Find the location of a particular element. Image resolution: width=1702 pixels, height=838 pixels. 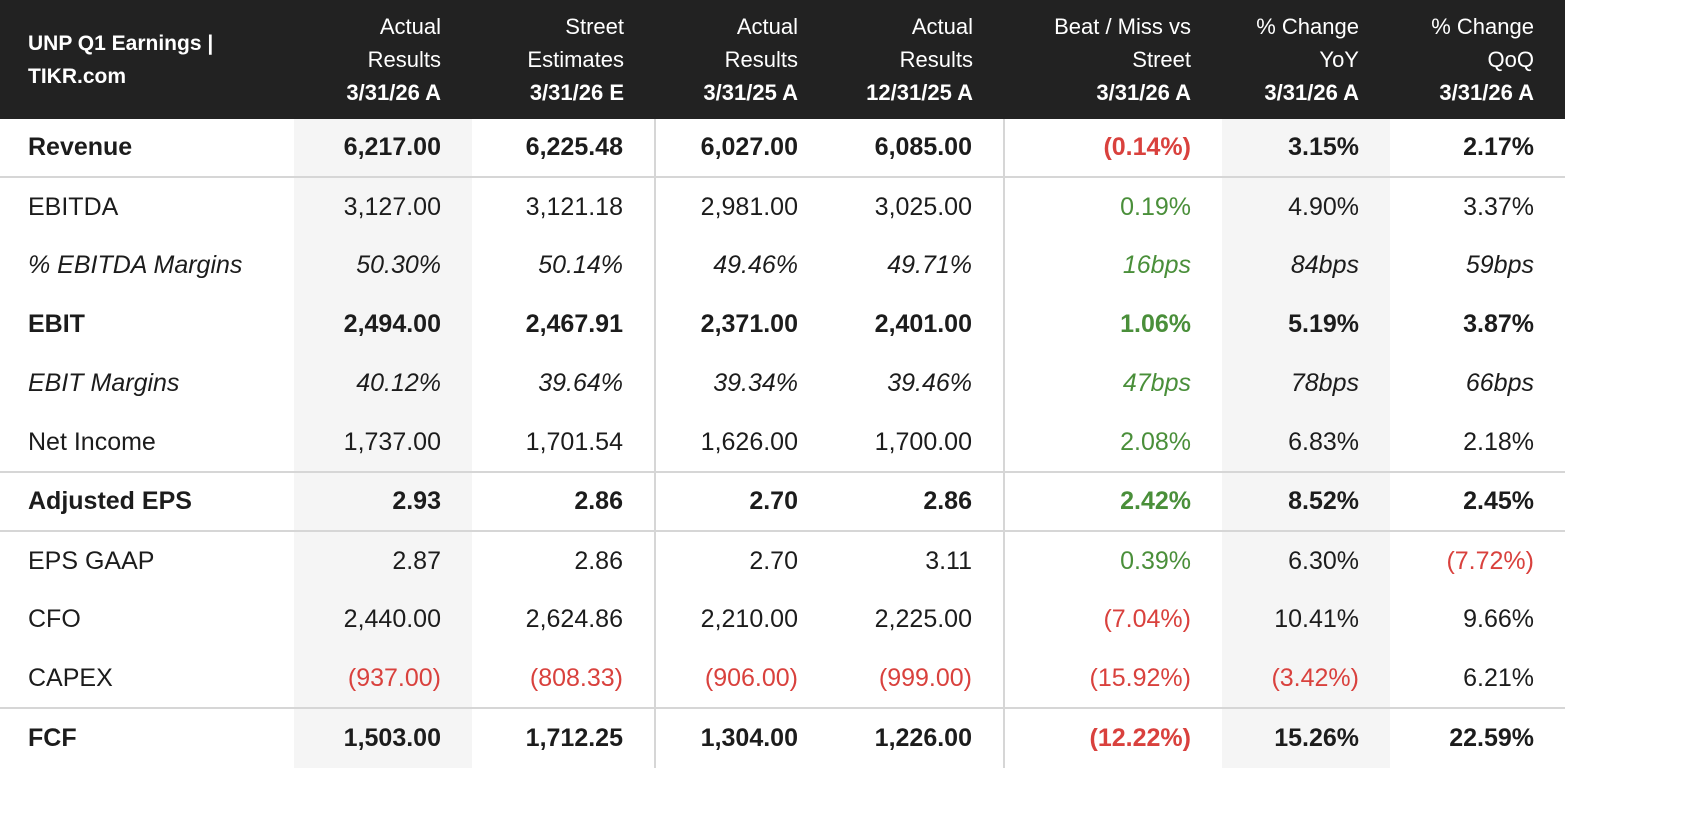

col-header-line2: Results is located at coordinates (404, 59).